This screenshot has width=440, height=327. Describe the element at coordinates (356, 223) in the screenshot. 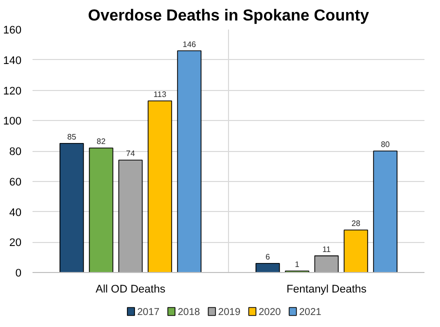

I see `data-label: 28` at that location.